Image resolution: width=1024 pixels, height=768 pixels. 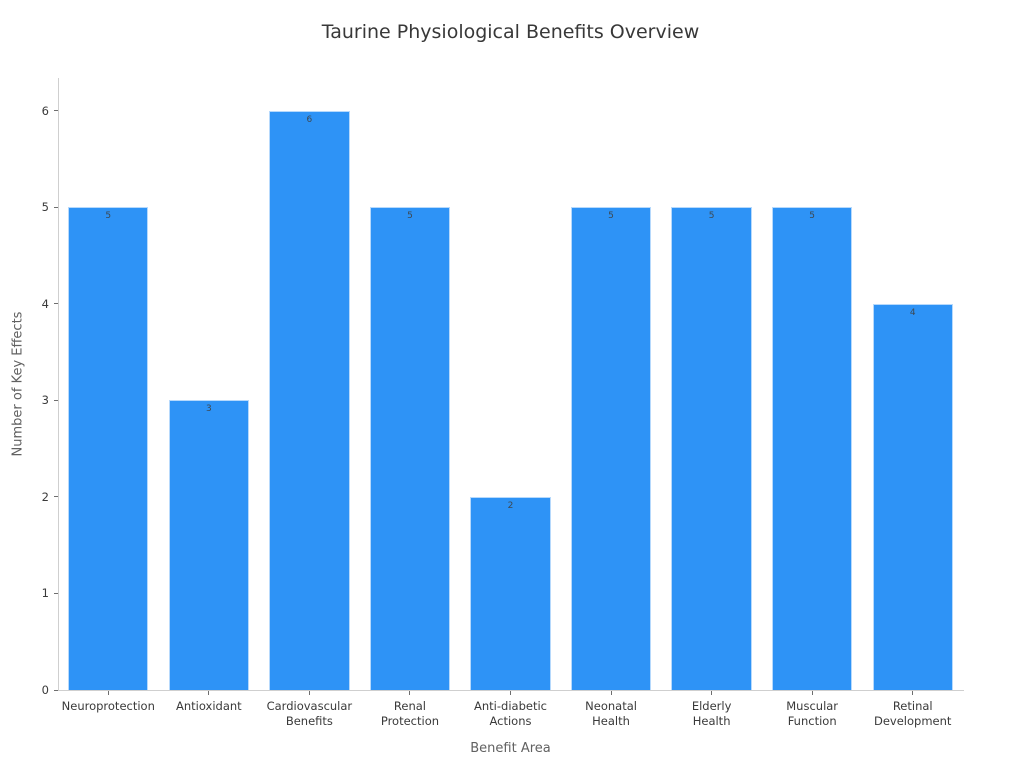 What do you see at coordinates (45, 400) in the screenshot?
I see `y-tick-label: 3` at bounding box center [45, 400].